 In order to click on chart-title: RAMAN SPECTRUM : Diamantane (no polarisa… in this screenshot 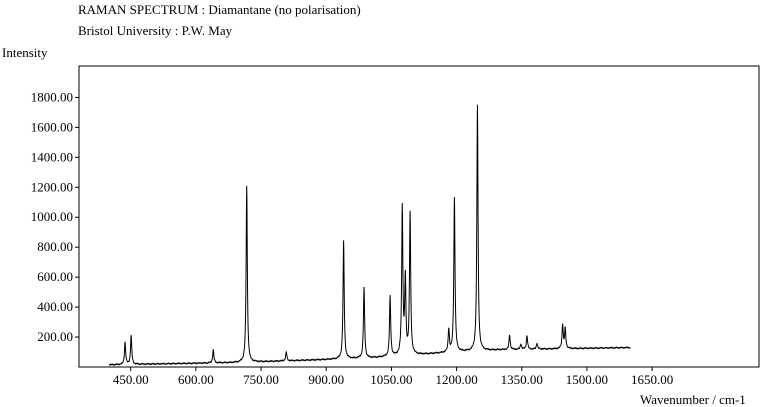, I will do `click(219, 9)`.